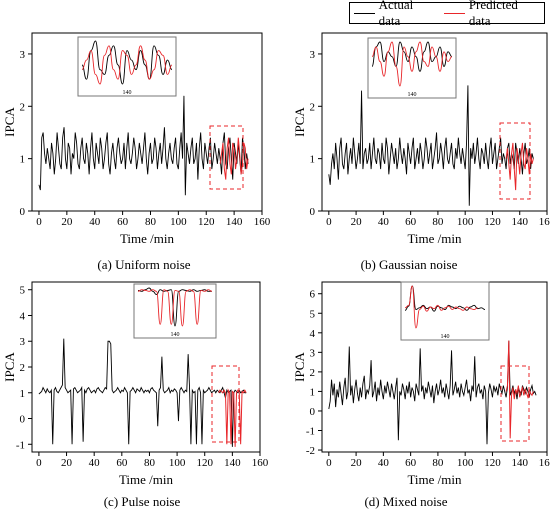 Image resolution: width=550 pixels, height=513 pixels. What do you see at coordinates (406, 501) in the screenshot?
I see `caption-d: (d) Mixed noise` at bounding box center [406, 501].